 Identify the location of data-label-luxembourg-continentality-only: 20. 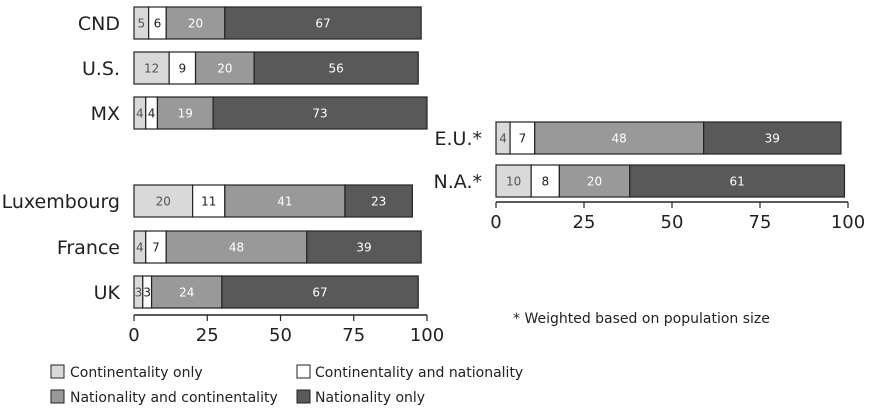
(163, 202).